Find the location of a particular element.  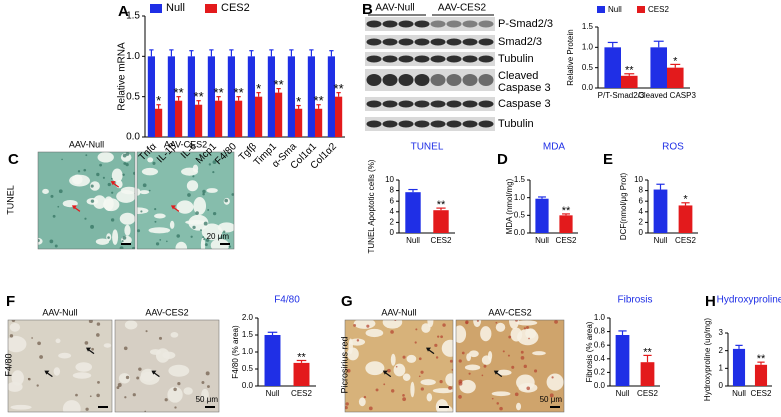

significance: * is located at coordinates (298, 101).